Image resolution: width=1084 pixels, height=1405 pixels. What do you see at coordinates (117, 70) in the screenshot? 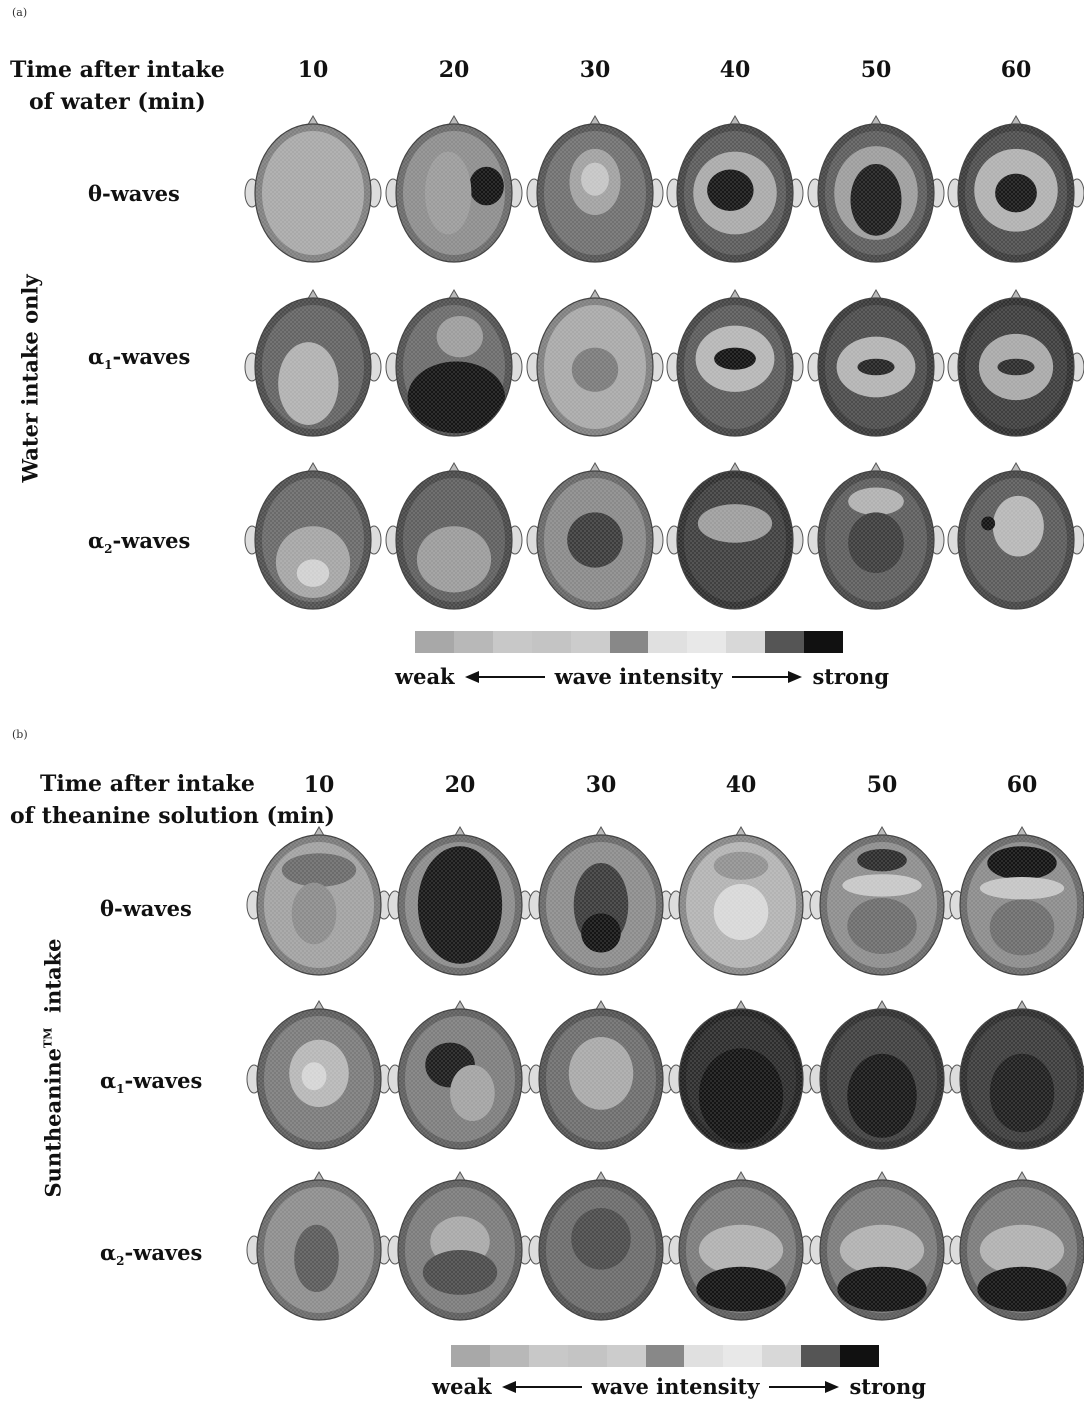
I see `panel-a-time-label-line1: Time after intake` at bounding box center [117, 70].